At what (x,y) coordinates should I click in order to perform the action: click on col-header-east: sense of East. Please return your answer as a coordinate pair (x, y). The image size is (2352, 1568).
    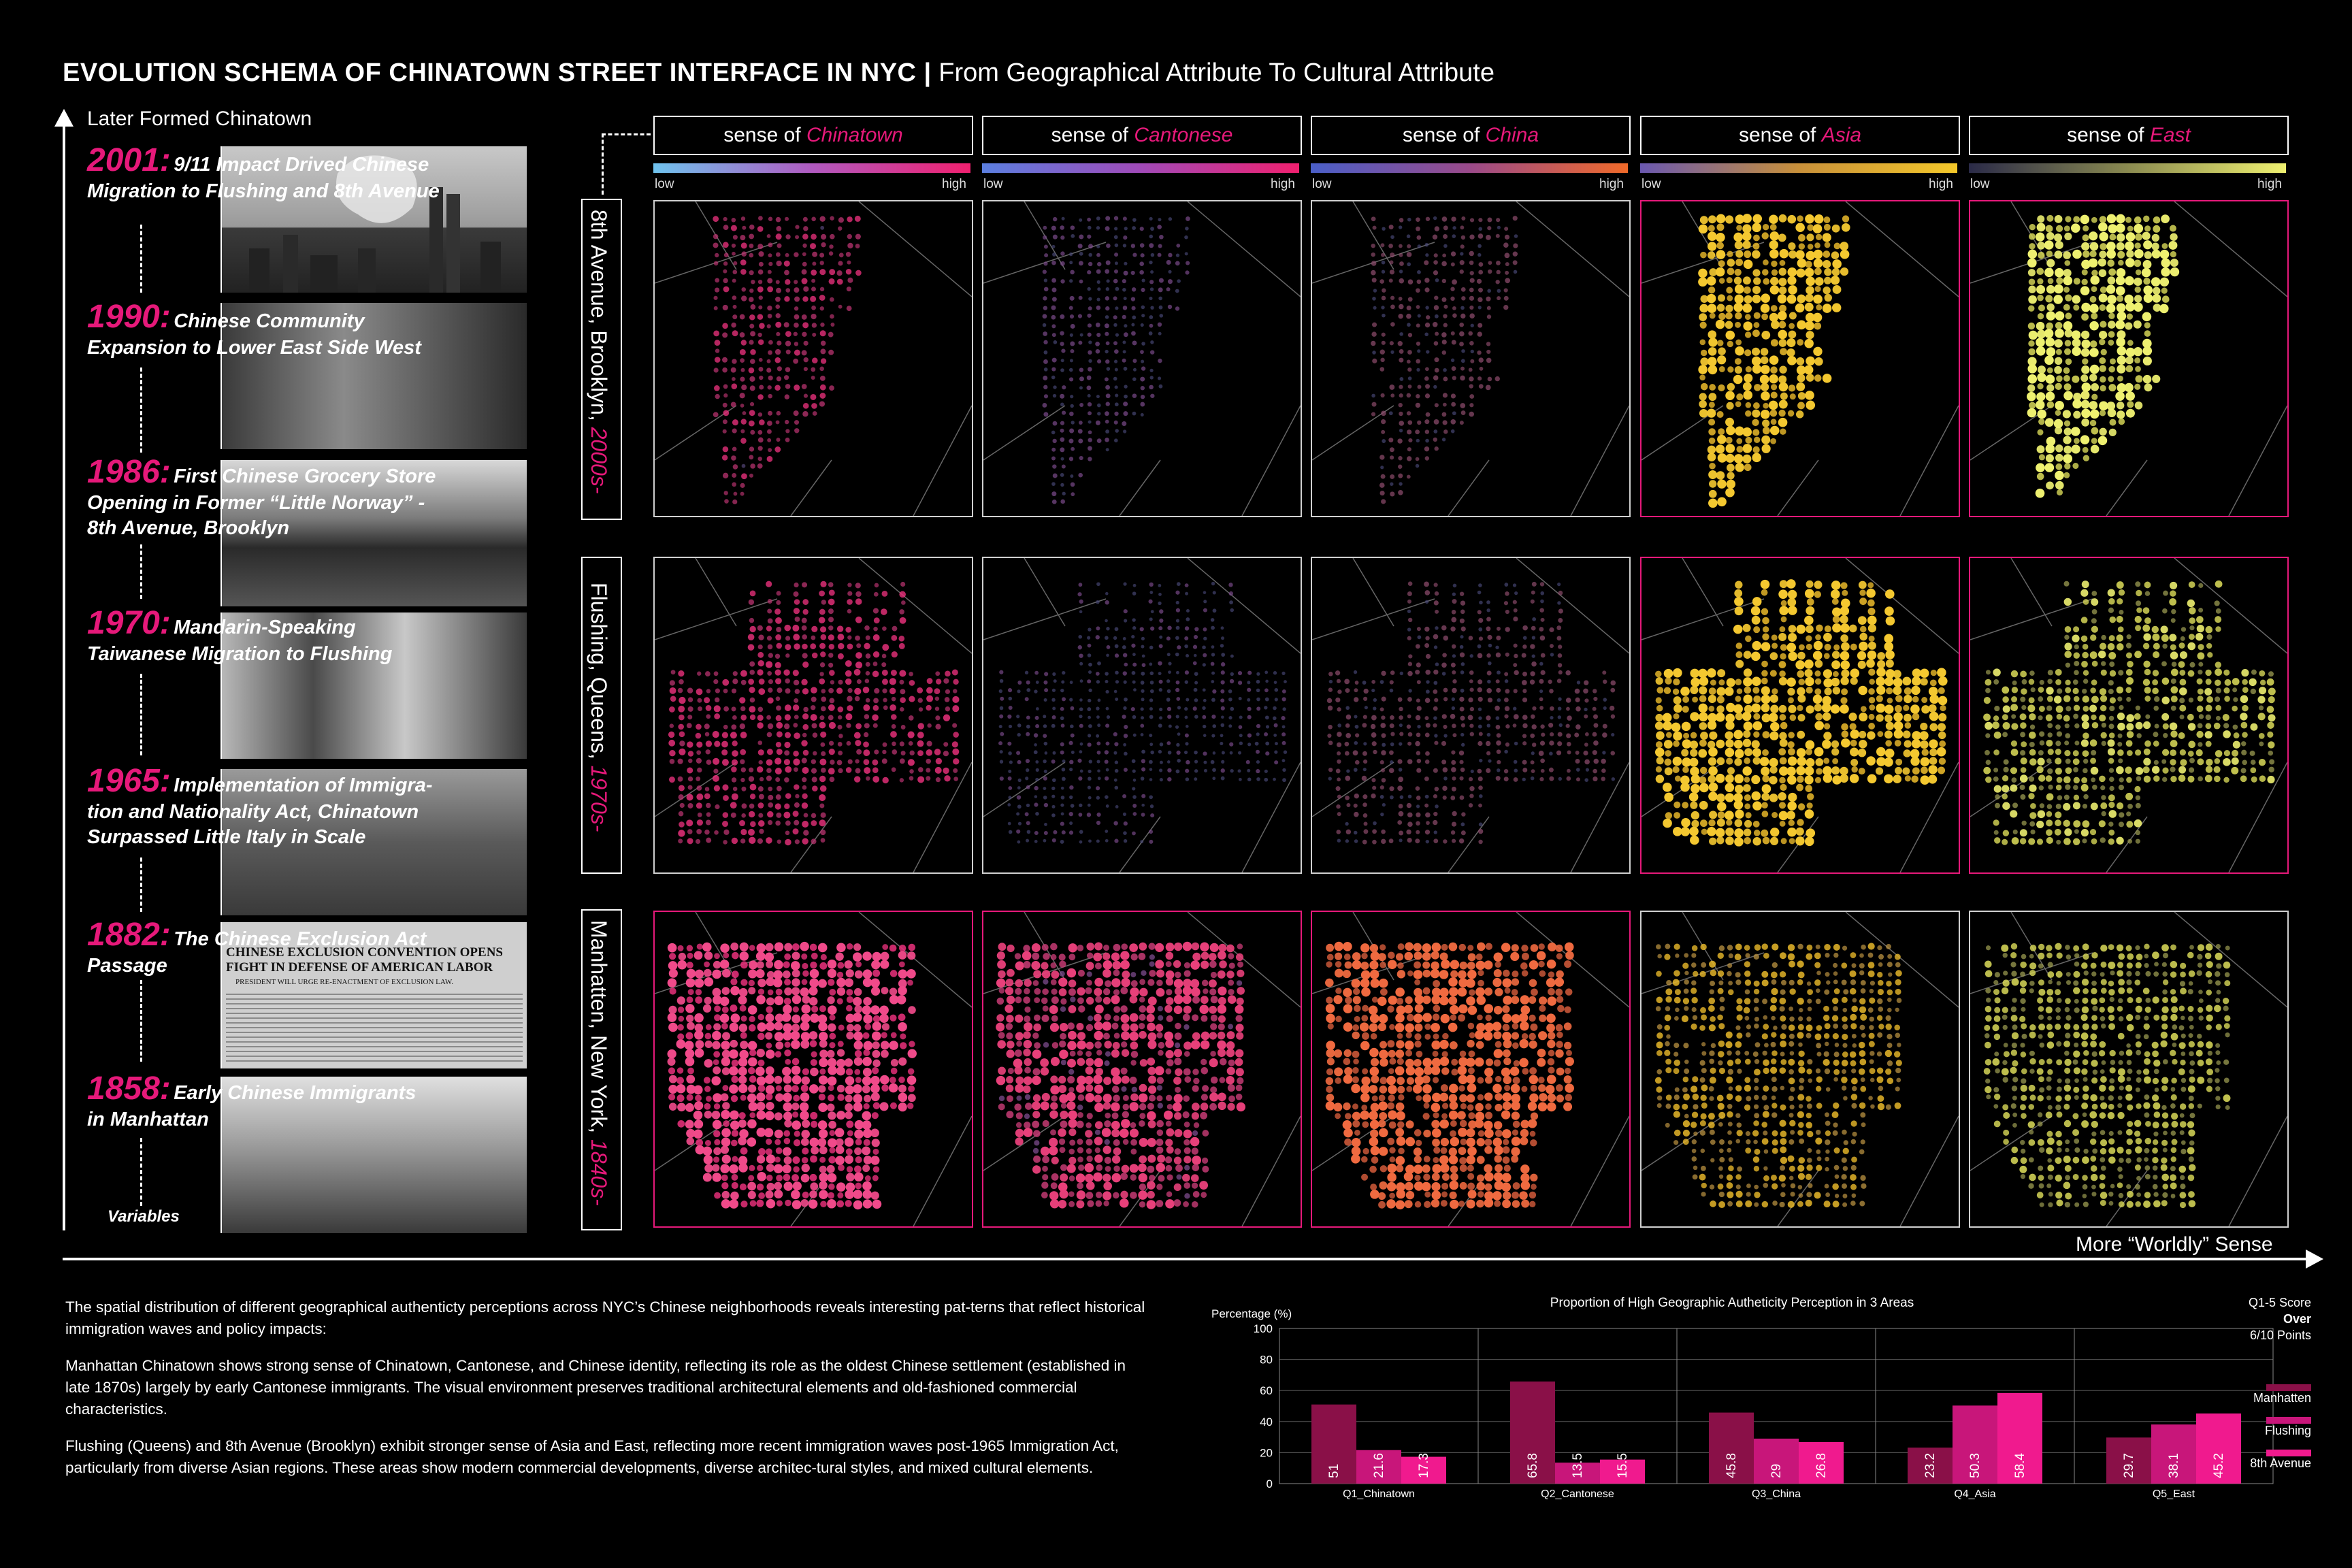
    Looking at the image, I should click on (2129, 135).